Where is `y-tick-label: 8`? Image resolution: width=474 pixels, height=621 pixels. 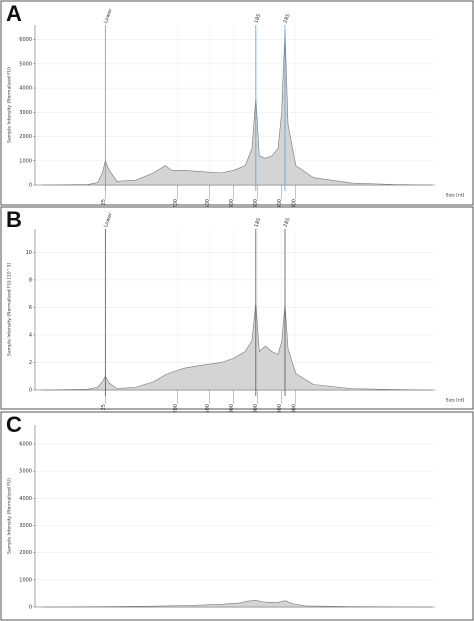
y-tick-label: 8 is located at coordinates (30, 280).